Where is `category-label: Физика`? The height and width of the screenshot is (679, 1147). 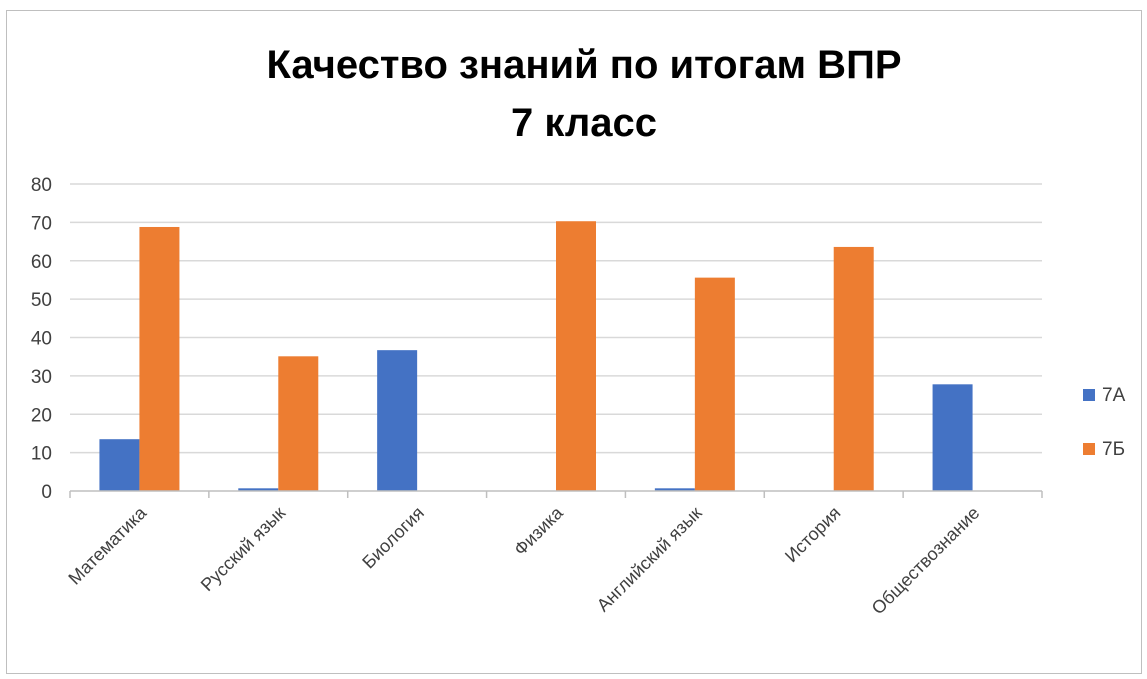 category-label: Физика is located at coordinates (539, 531).